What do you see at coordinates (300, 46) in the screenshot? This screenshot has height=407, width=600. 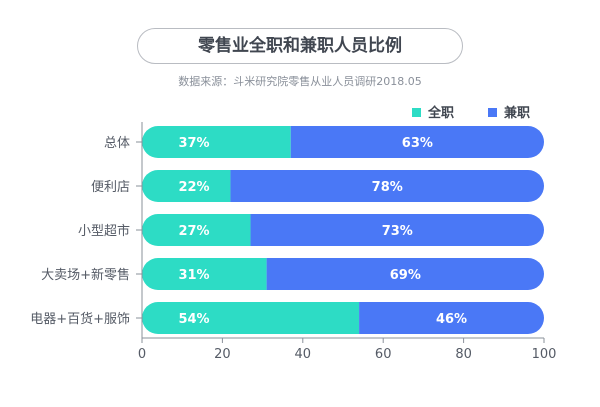 I see `chart-title: 零售业全职和兼职人员比例` at bounding box center [300, 46].